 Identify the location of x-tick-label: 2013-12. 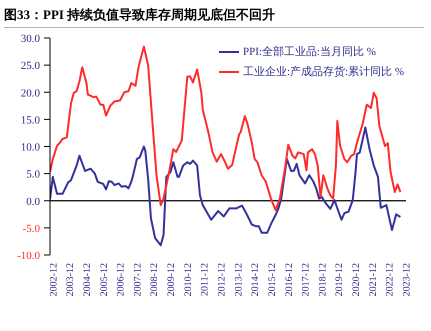
(238, 279).